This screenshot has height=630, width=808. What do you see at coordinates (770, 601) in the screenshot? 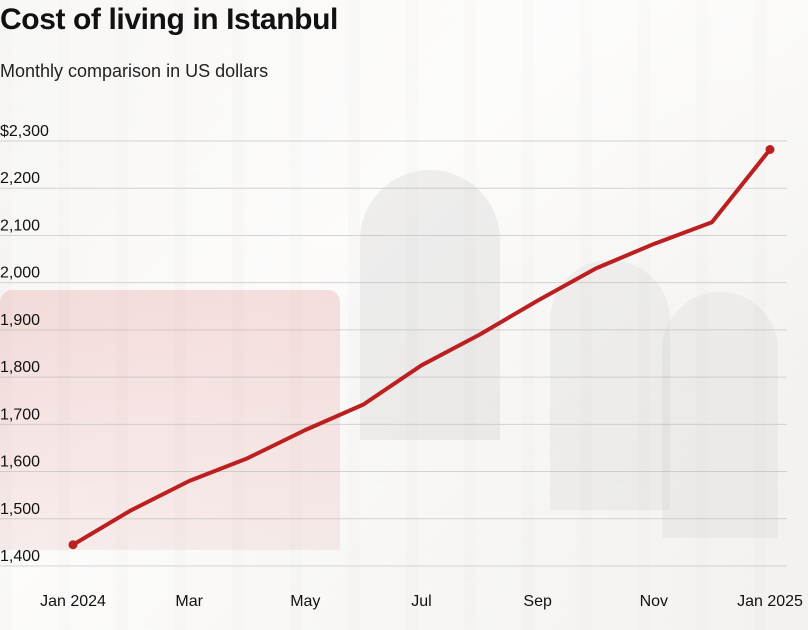
I see `x-tick-label-jan-2025: Jan 2025` at bounding box center [770, 601].